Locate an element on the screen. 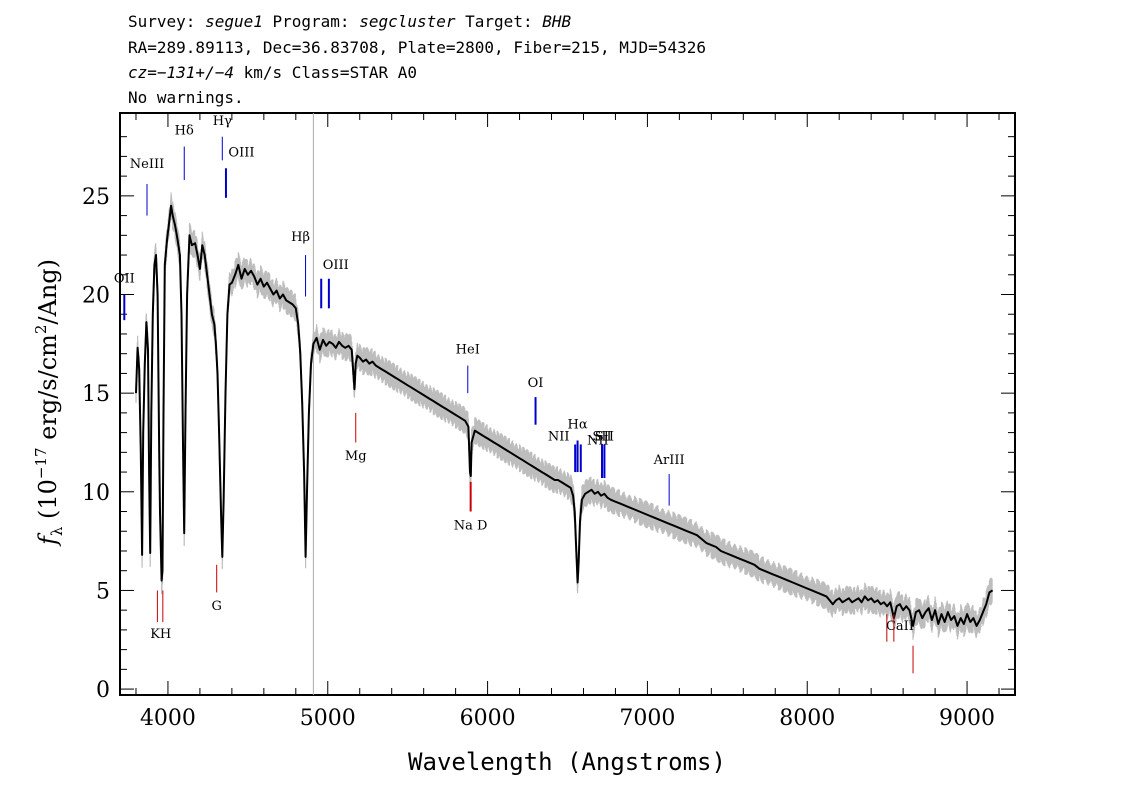 The height and width of the screenshot is (810, 1134). x-tick-label: 9000 is located at coordinates (967, 718).